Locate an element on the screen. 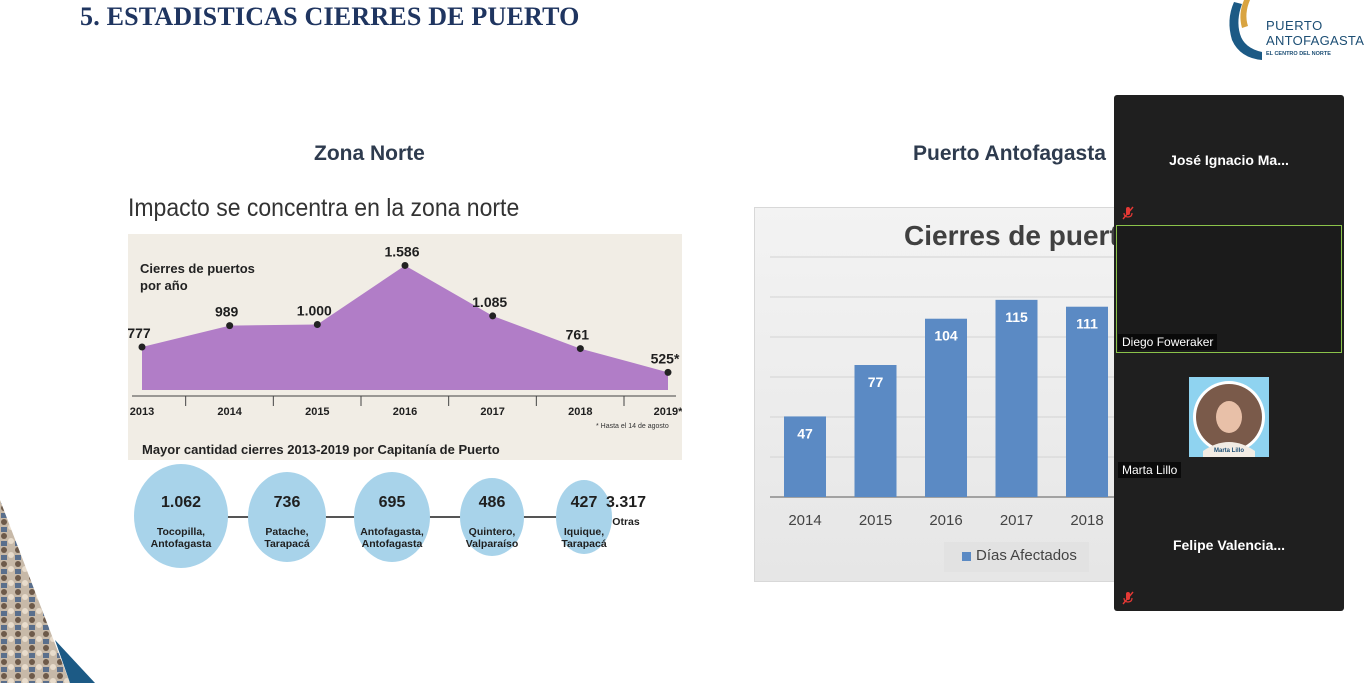 The width and height of the screenshot is (1366, 683). bar-data-label: 104 is located at coordinates (946, 336).